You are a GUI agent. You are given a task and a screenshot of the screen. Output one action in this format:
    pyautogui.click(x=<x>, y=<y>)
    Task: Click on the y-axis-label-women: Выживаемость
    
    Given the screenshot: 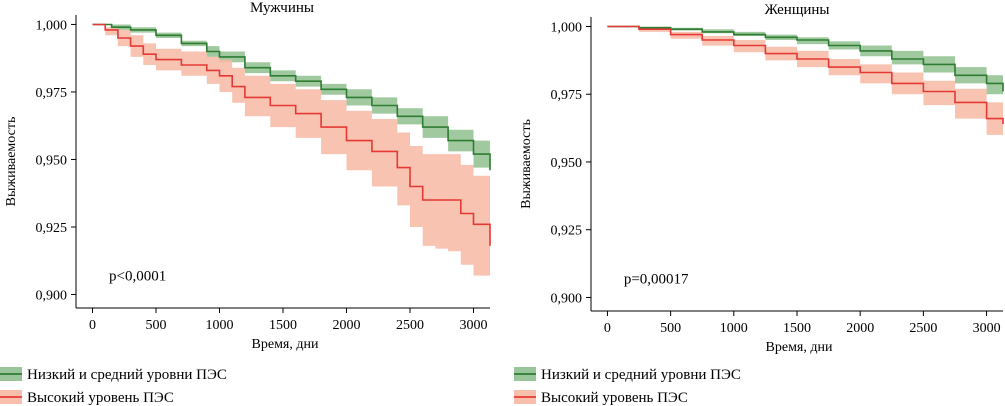 What is the action you would take?
    pyautogui.click(x=526, y=164)
    